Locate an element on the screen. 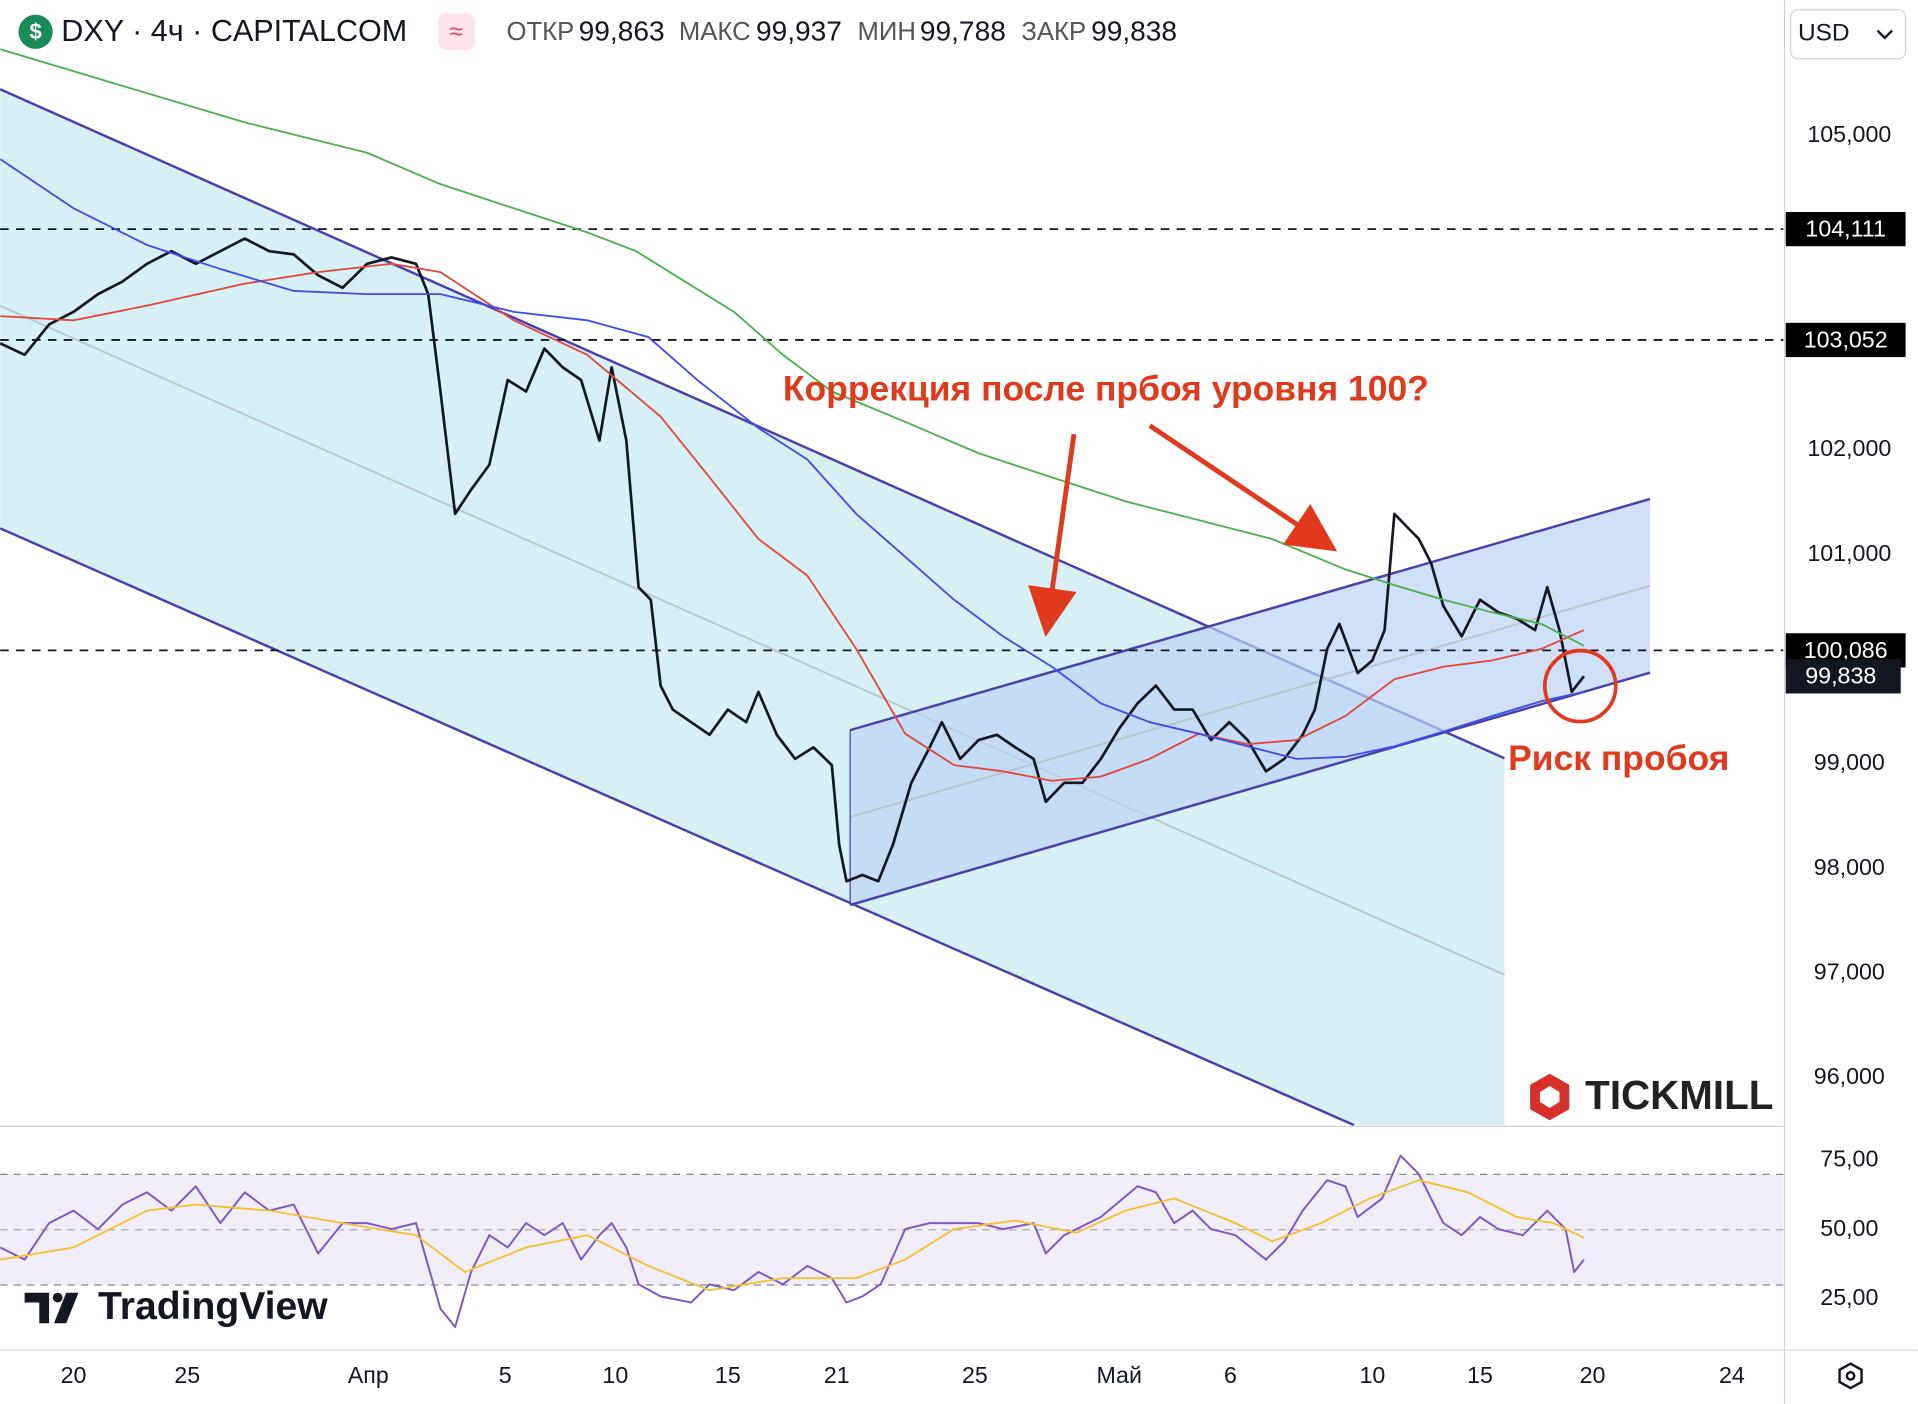  x-tick-label: Апр is located at coordinates (368, 1375).